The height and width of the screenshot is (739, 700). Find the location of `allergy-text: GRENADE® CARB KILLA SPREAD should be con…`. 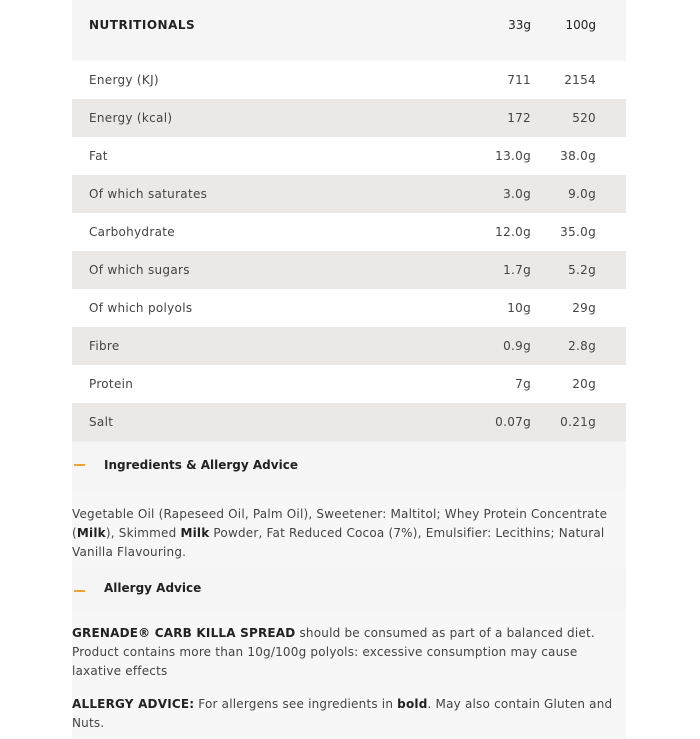

allergy-text: GRENADE® CARB KILLA SPREAD should be con… is located at coordinates (349, 649).